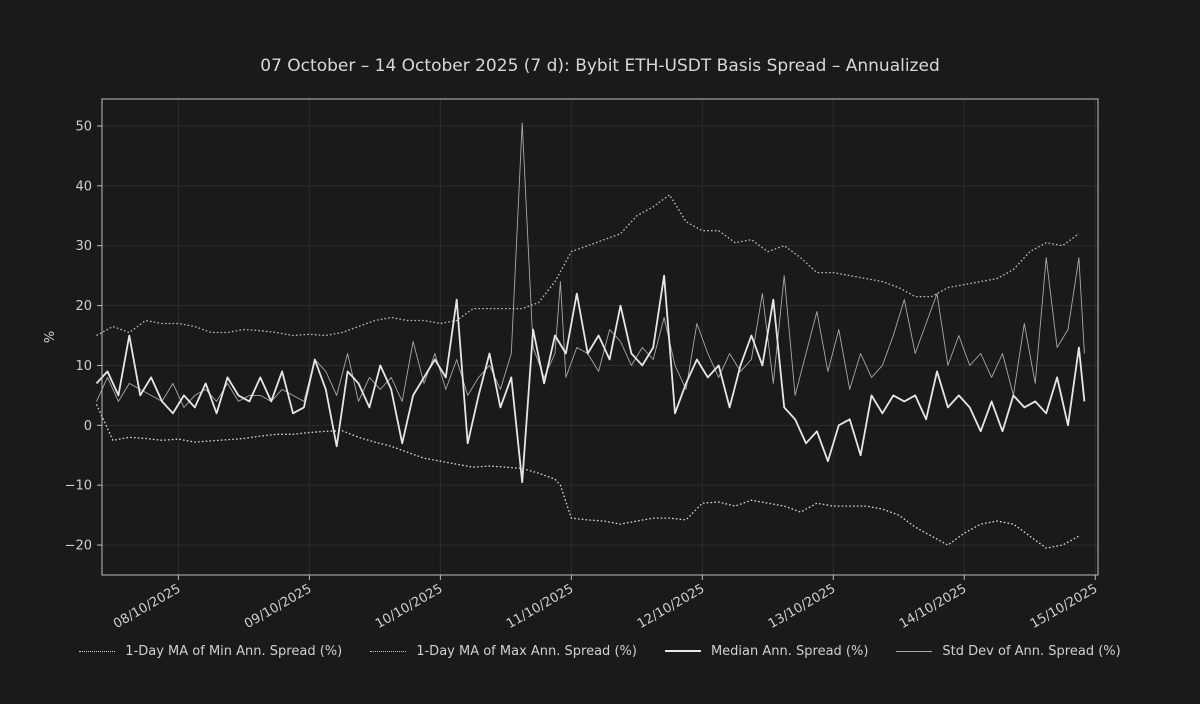 The width and height of the screenshot is (1200, 704). I want to click on y-tick-label: 40, so click(83, 186).